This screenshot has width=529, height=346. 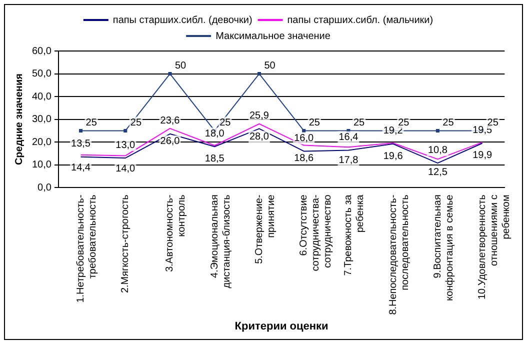 I want to click on data-label: 13,0, so click(x=126, y=145).